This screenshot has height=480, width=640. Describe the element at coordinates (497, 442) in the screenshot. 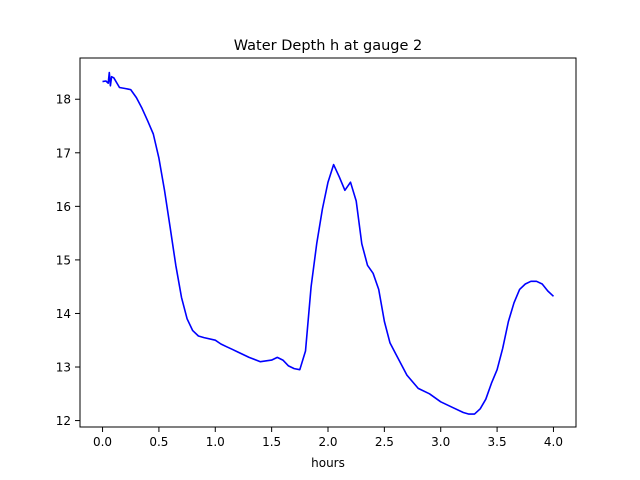

I see `x-tick-label: 3.5` at that location.